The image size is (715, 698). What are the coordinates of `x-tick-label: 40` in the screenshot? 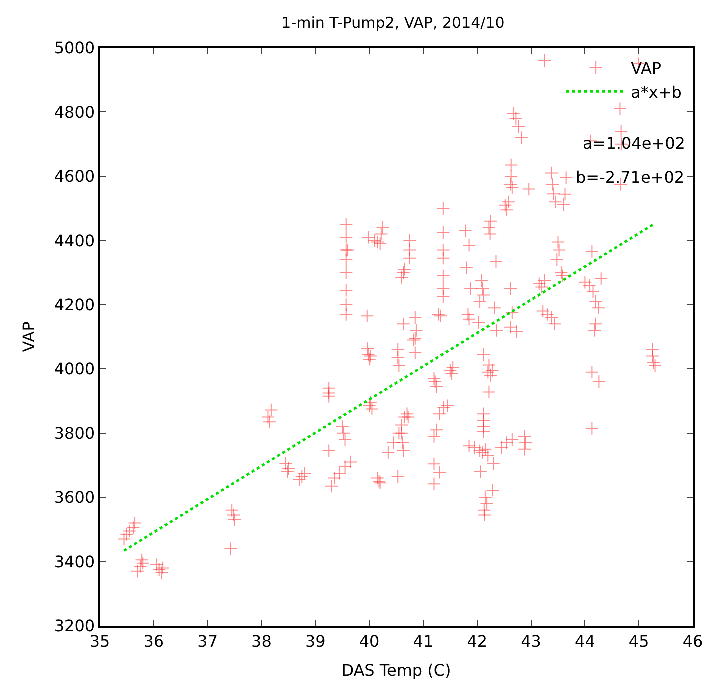 It's located at (369, 641).